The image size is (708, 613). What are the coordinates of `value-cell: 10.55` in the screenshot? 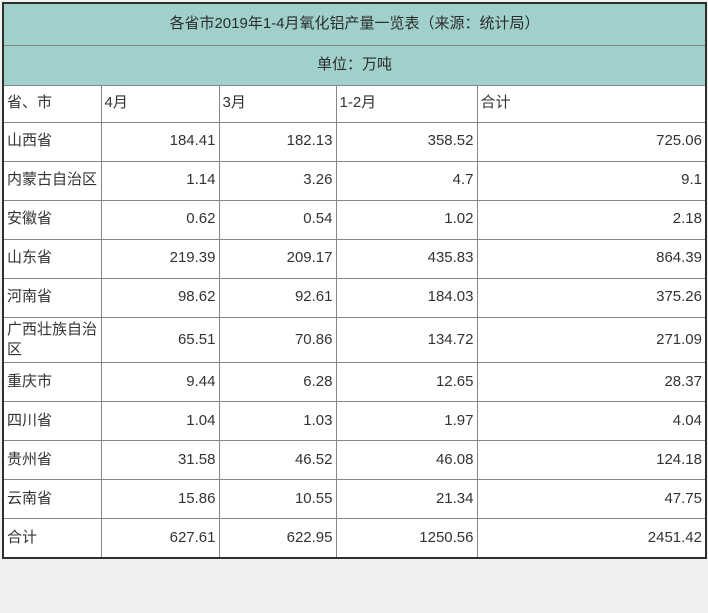 It's located at (277, 499).